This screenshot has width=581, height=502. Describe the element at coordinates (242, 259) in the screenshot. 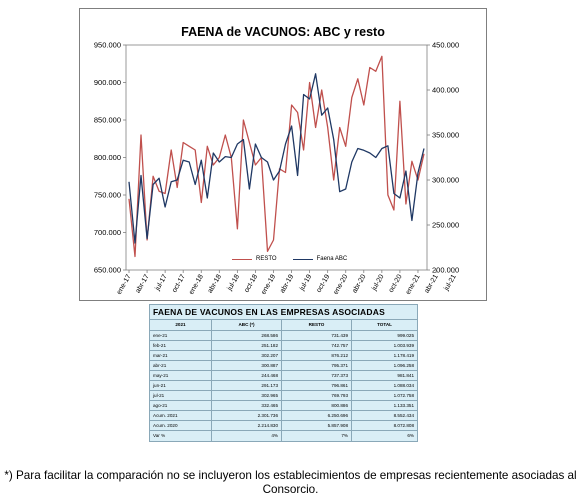

I see `legend-swatch-resto` at that location.